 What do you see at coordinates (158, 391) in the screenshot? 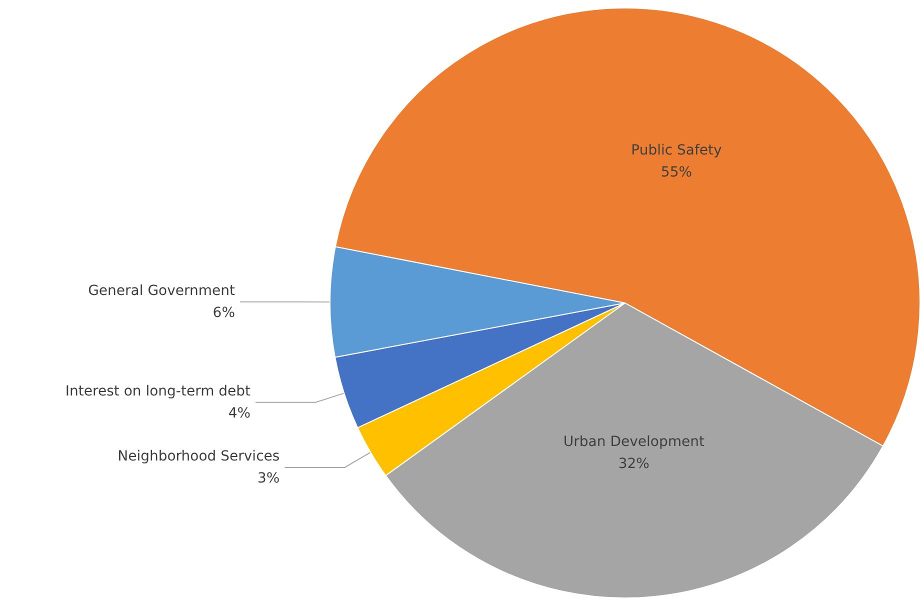
I see `slice-label: Interest on long-term debt` at bounding box center [158, 391].